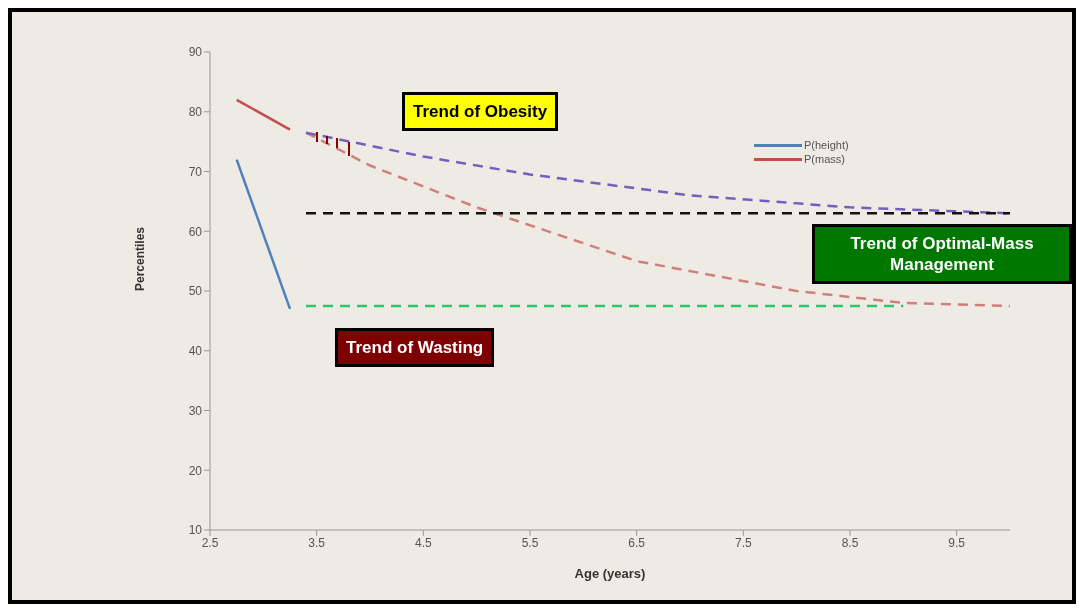 The width and height of the screenshot is (1084, 612). What do you see at coordinates (530, 542) in the screenshot?
I see `x-tick-label: 5.5` at bounding box center [530, 542].